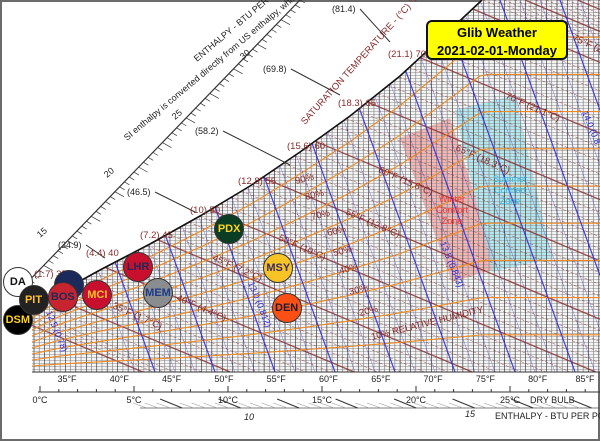 Image resolution: width=600 pixels, height=441 pixels. I want to click on bottom-enthalpy-tick-label: 10, so click(249, 417).